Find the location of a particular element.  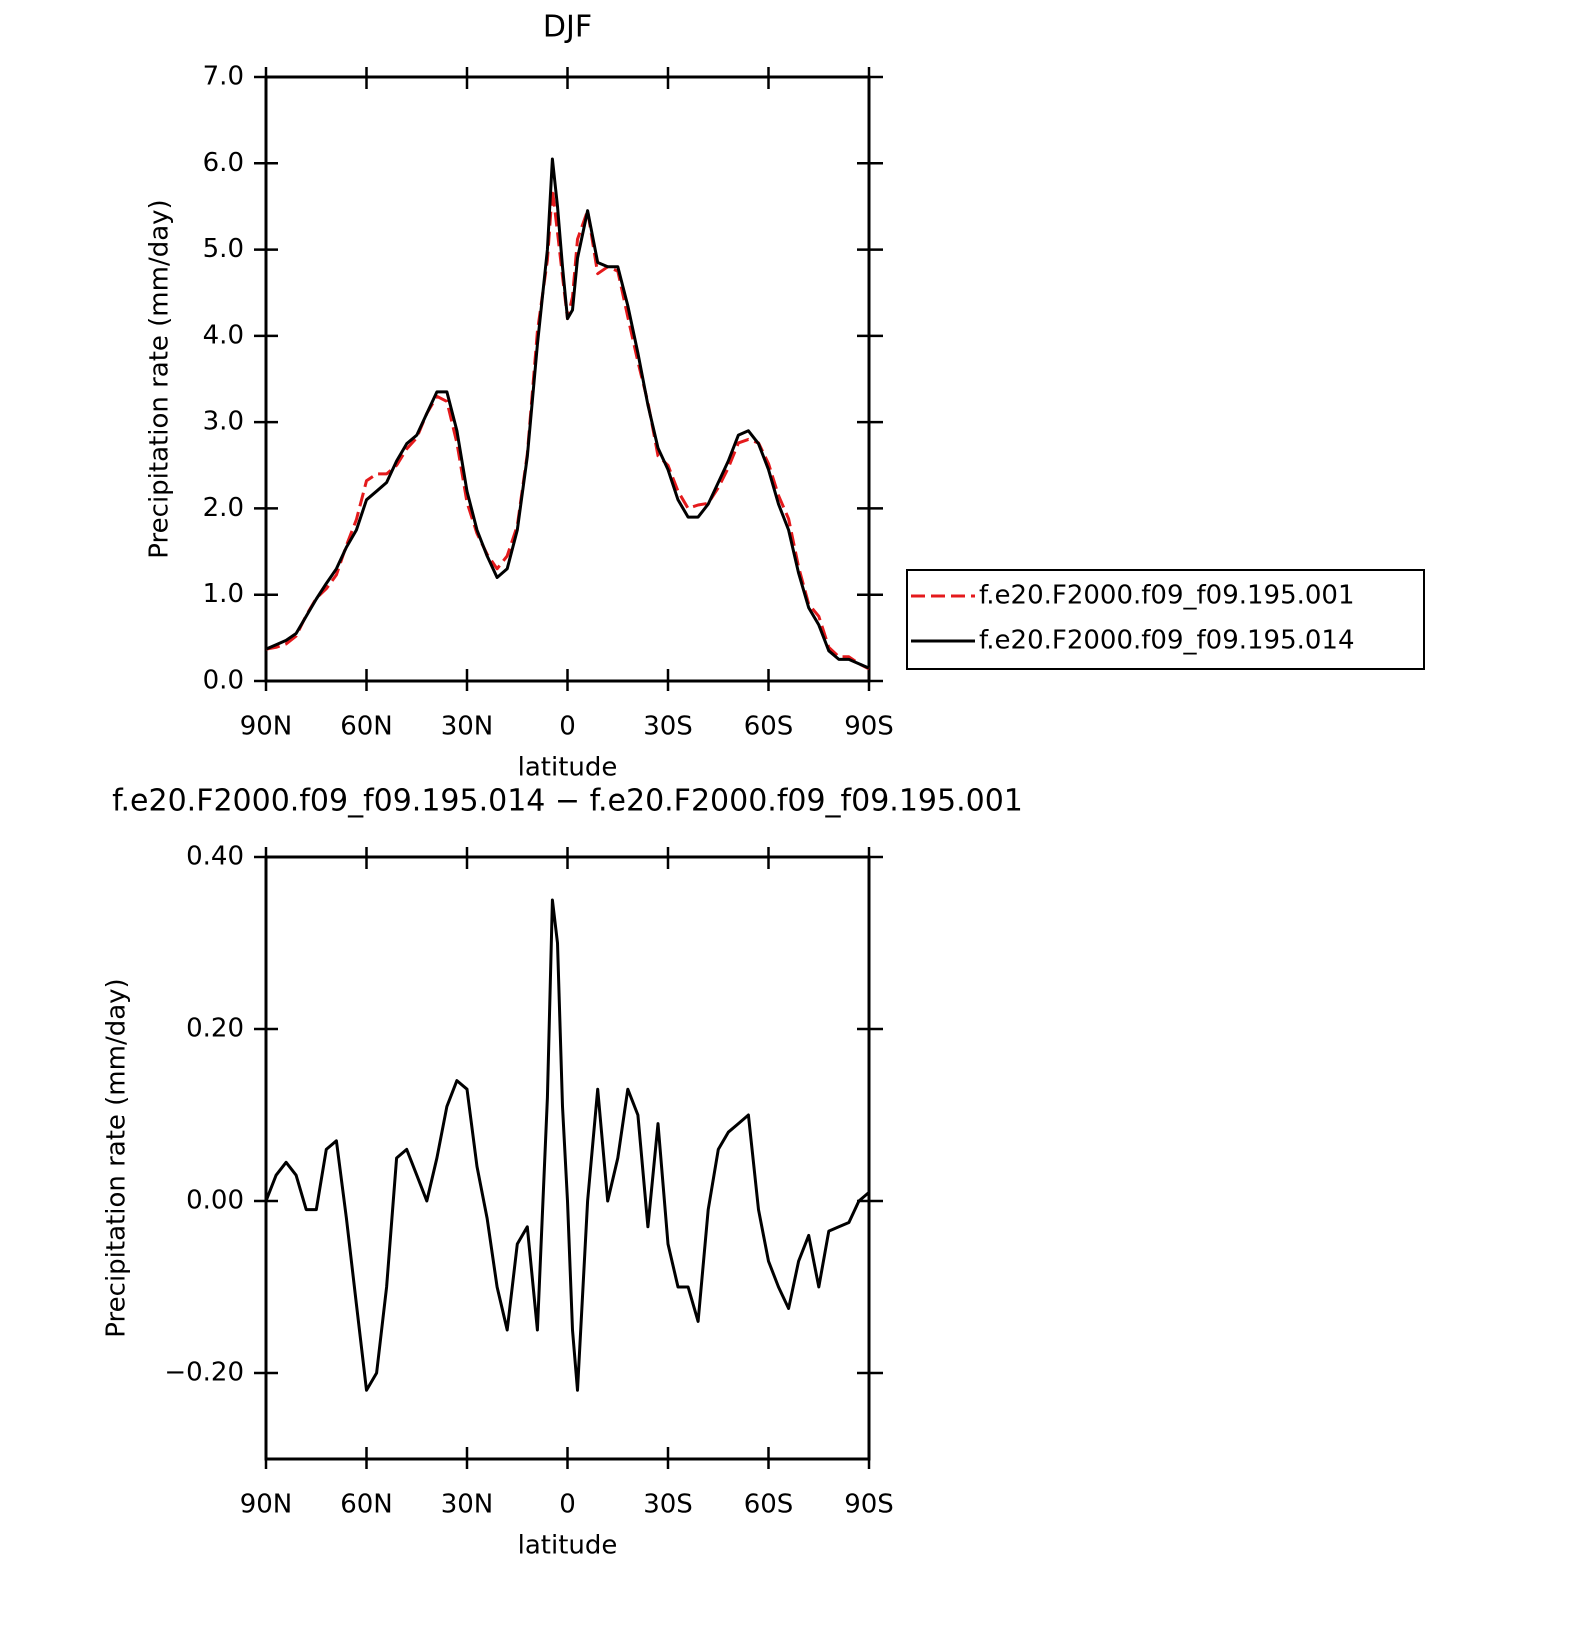

y-tick-label: 0.0 is located at coordinates (223, 681).